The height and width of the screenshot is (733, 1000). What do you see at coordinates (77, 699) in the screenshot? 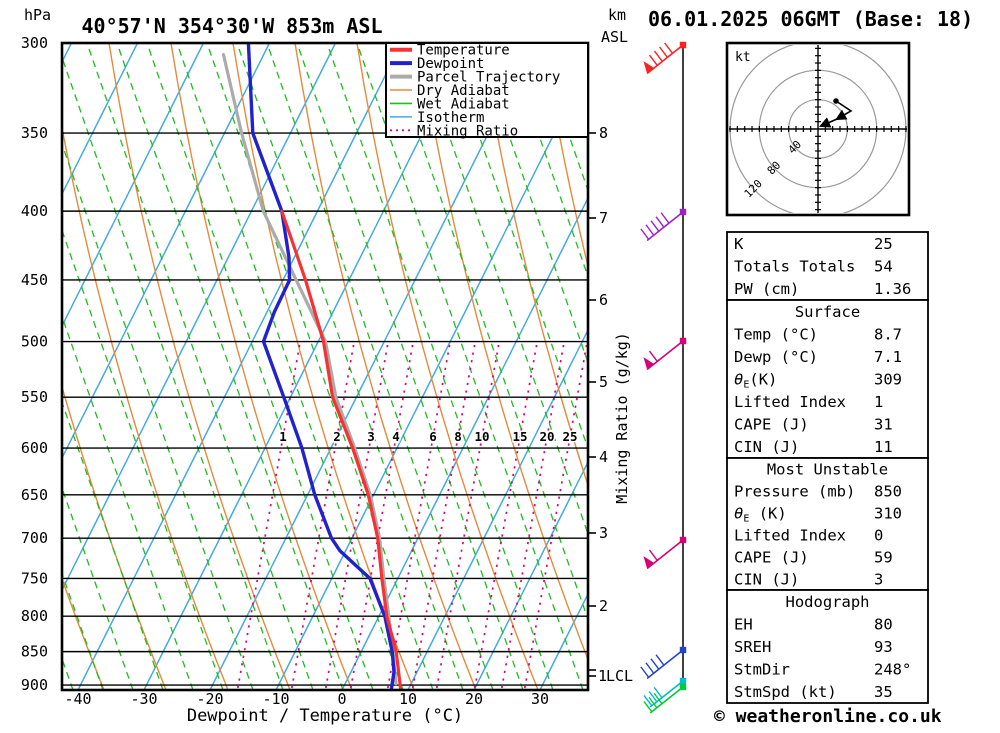
I see `temp-tick-label: -40` at bounding box center [77, 699].